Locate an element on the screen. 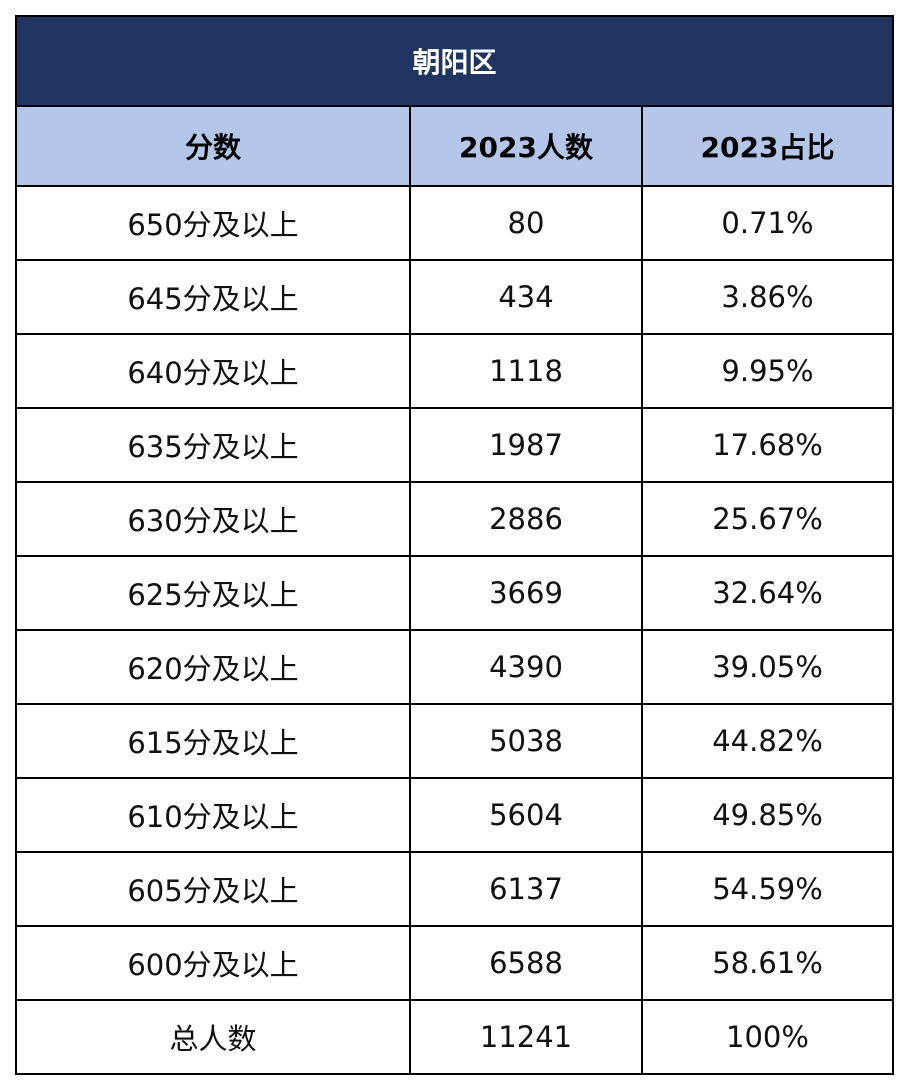 The width and height of the screenshot is (908, 1090). ratio-cell: 54.59% is located at coordinates (767, 889).